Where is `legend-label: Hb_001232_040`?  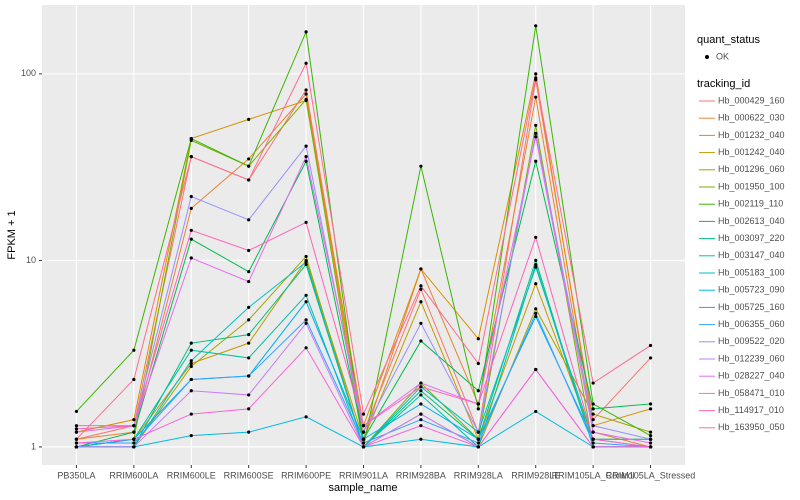
legend-label: Hb_001232_040 is located at coordinates (751, 135).